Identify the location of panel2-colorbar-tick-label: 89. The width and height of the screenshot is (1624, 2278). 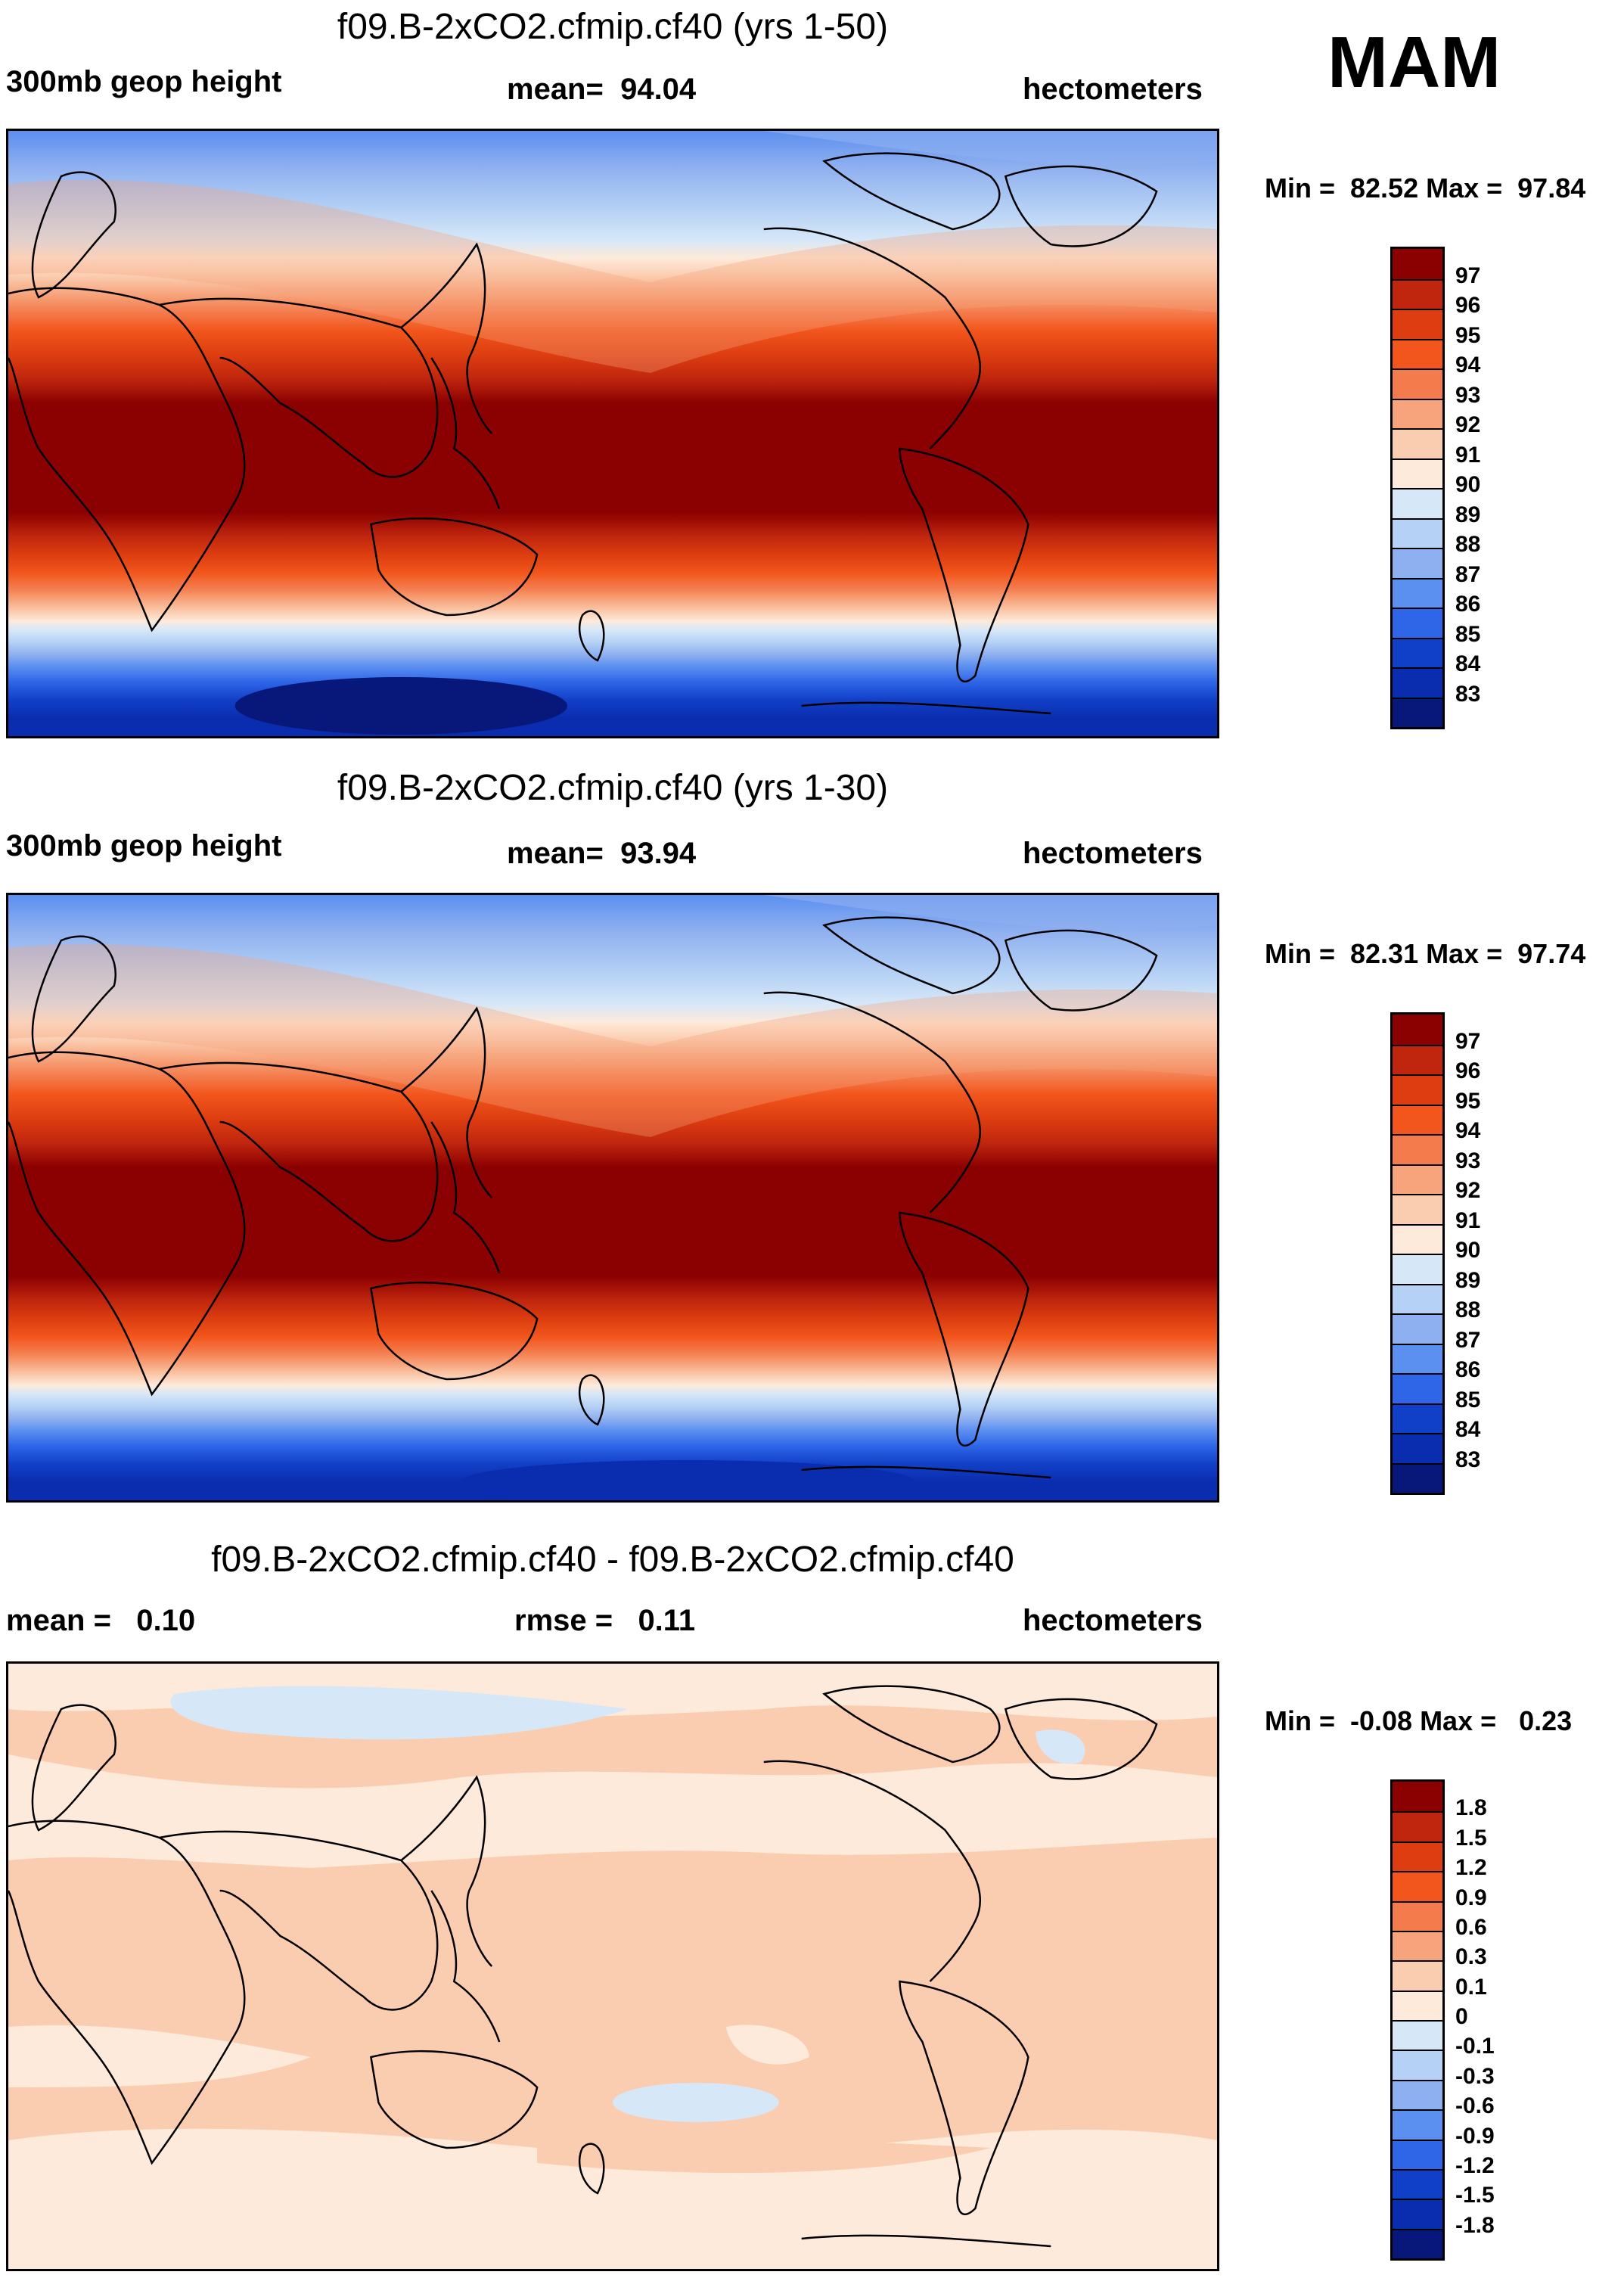
(1468, 1280).